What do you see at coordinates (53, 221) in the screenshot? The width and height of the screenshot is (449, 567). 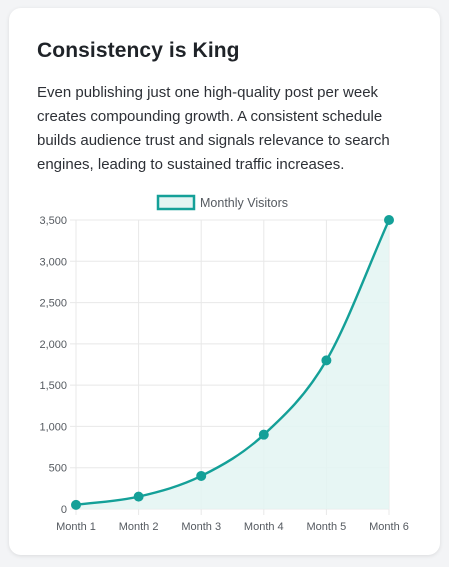 I see `y-tick-label: 3,500` at bounding box center [53, 221].